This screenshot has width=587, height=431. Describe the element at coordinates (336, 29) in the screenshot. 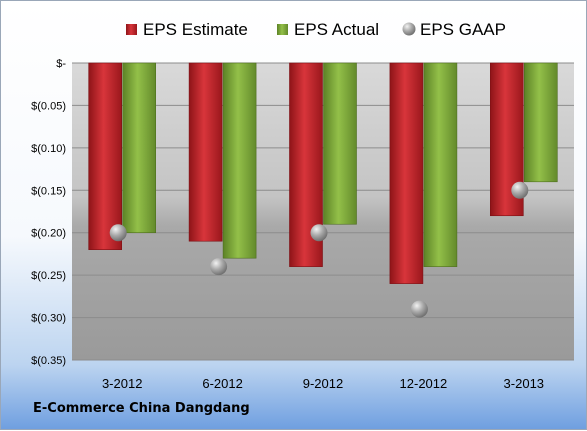

I see `legend-item-eps-actual-label: EPS Actual` at that location.